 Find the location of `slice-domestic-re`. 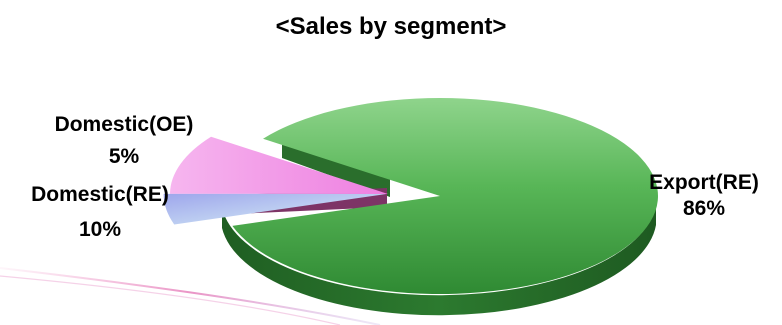

slice-domestic-re is located at coordinates (279, 165).